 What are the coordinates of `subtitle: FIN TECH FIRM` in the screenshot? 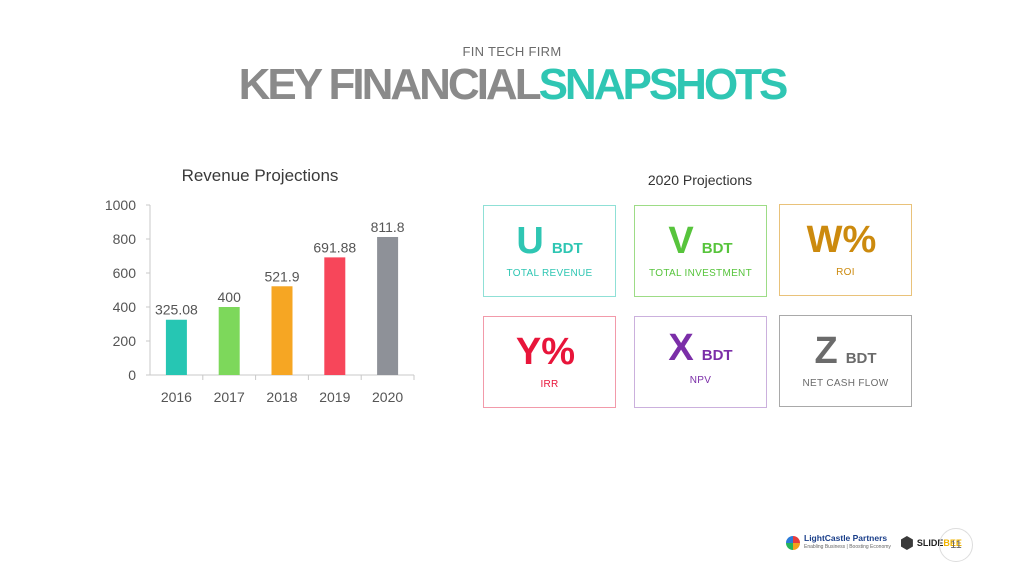 It's located at (512, 51).